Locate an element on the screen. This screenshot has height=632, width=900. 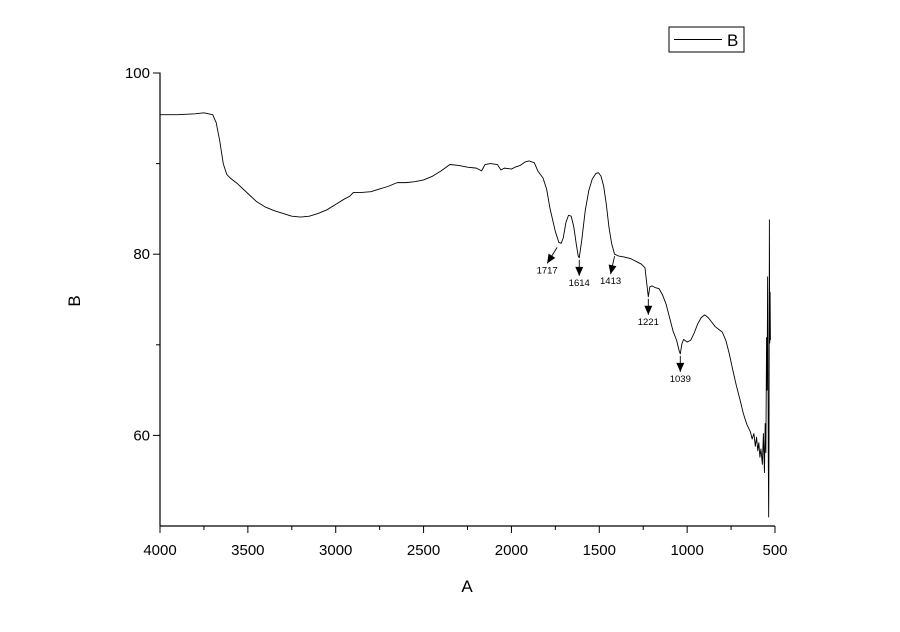
annotation-label-1039: 1039 is located at coordinates (680, 379).